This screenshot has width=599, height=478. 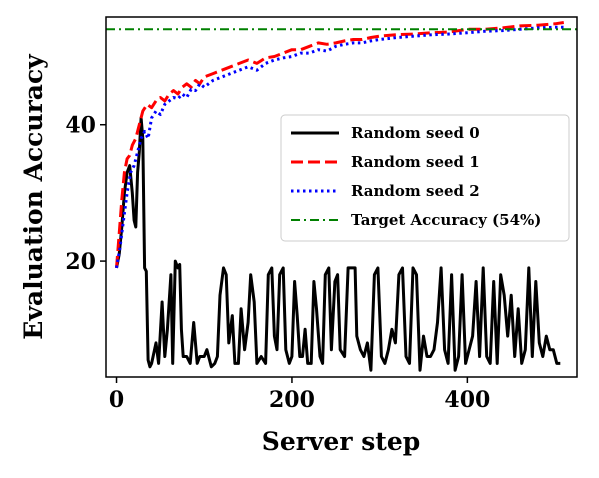 What do you see at coordinates (415, 191) in the screenshot?
I see `legend-label-2: Random seed 2` at bounding box center [415, 191].